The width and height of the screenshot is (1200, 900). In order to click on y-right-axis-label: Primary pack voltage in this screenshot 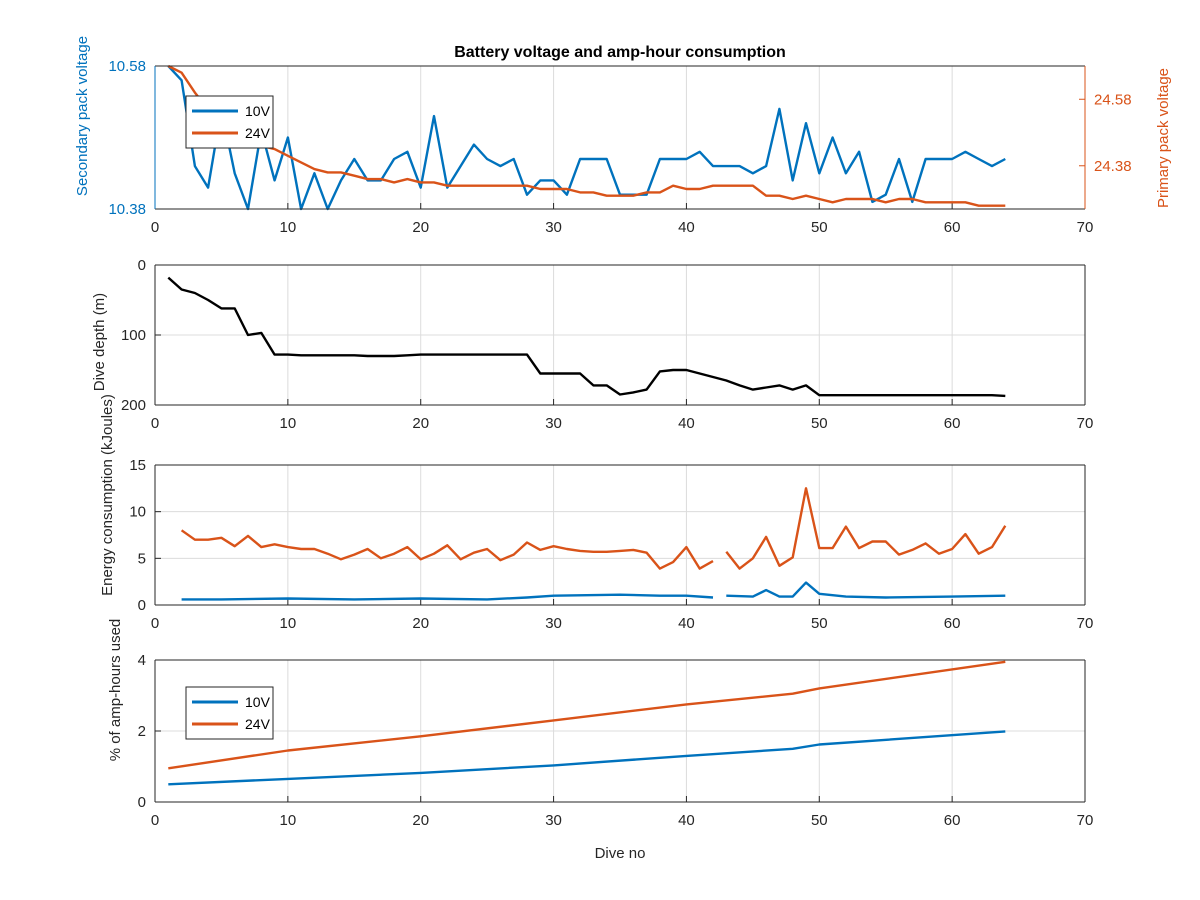, I will do `click(1163, 138)`.